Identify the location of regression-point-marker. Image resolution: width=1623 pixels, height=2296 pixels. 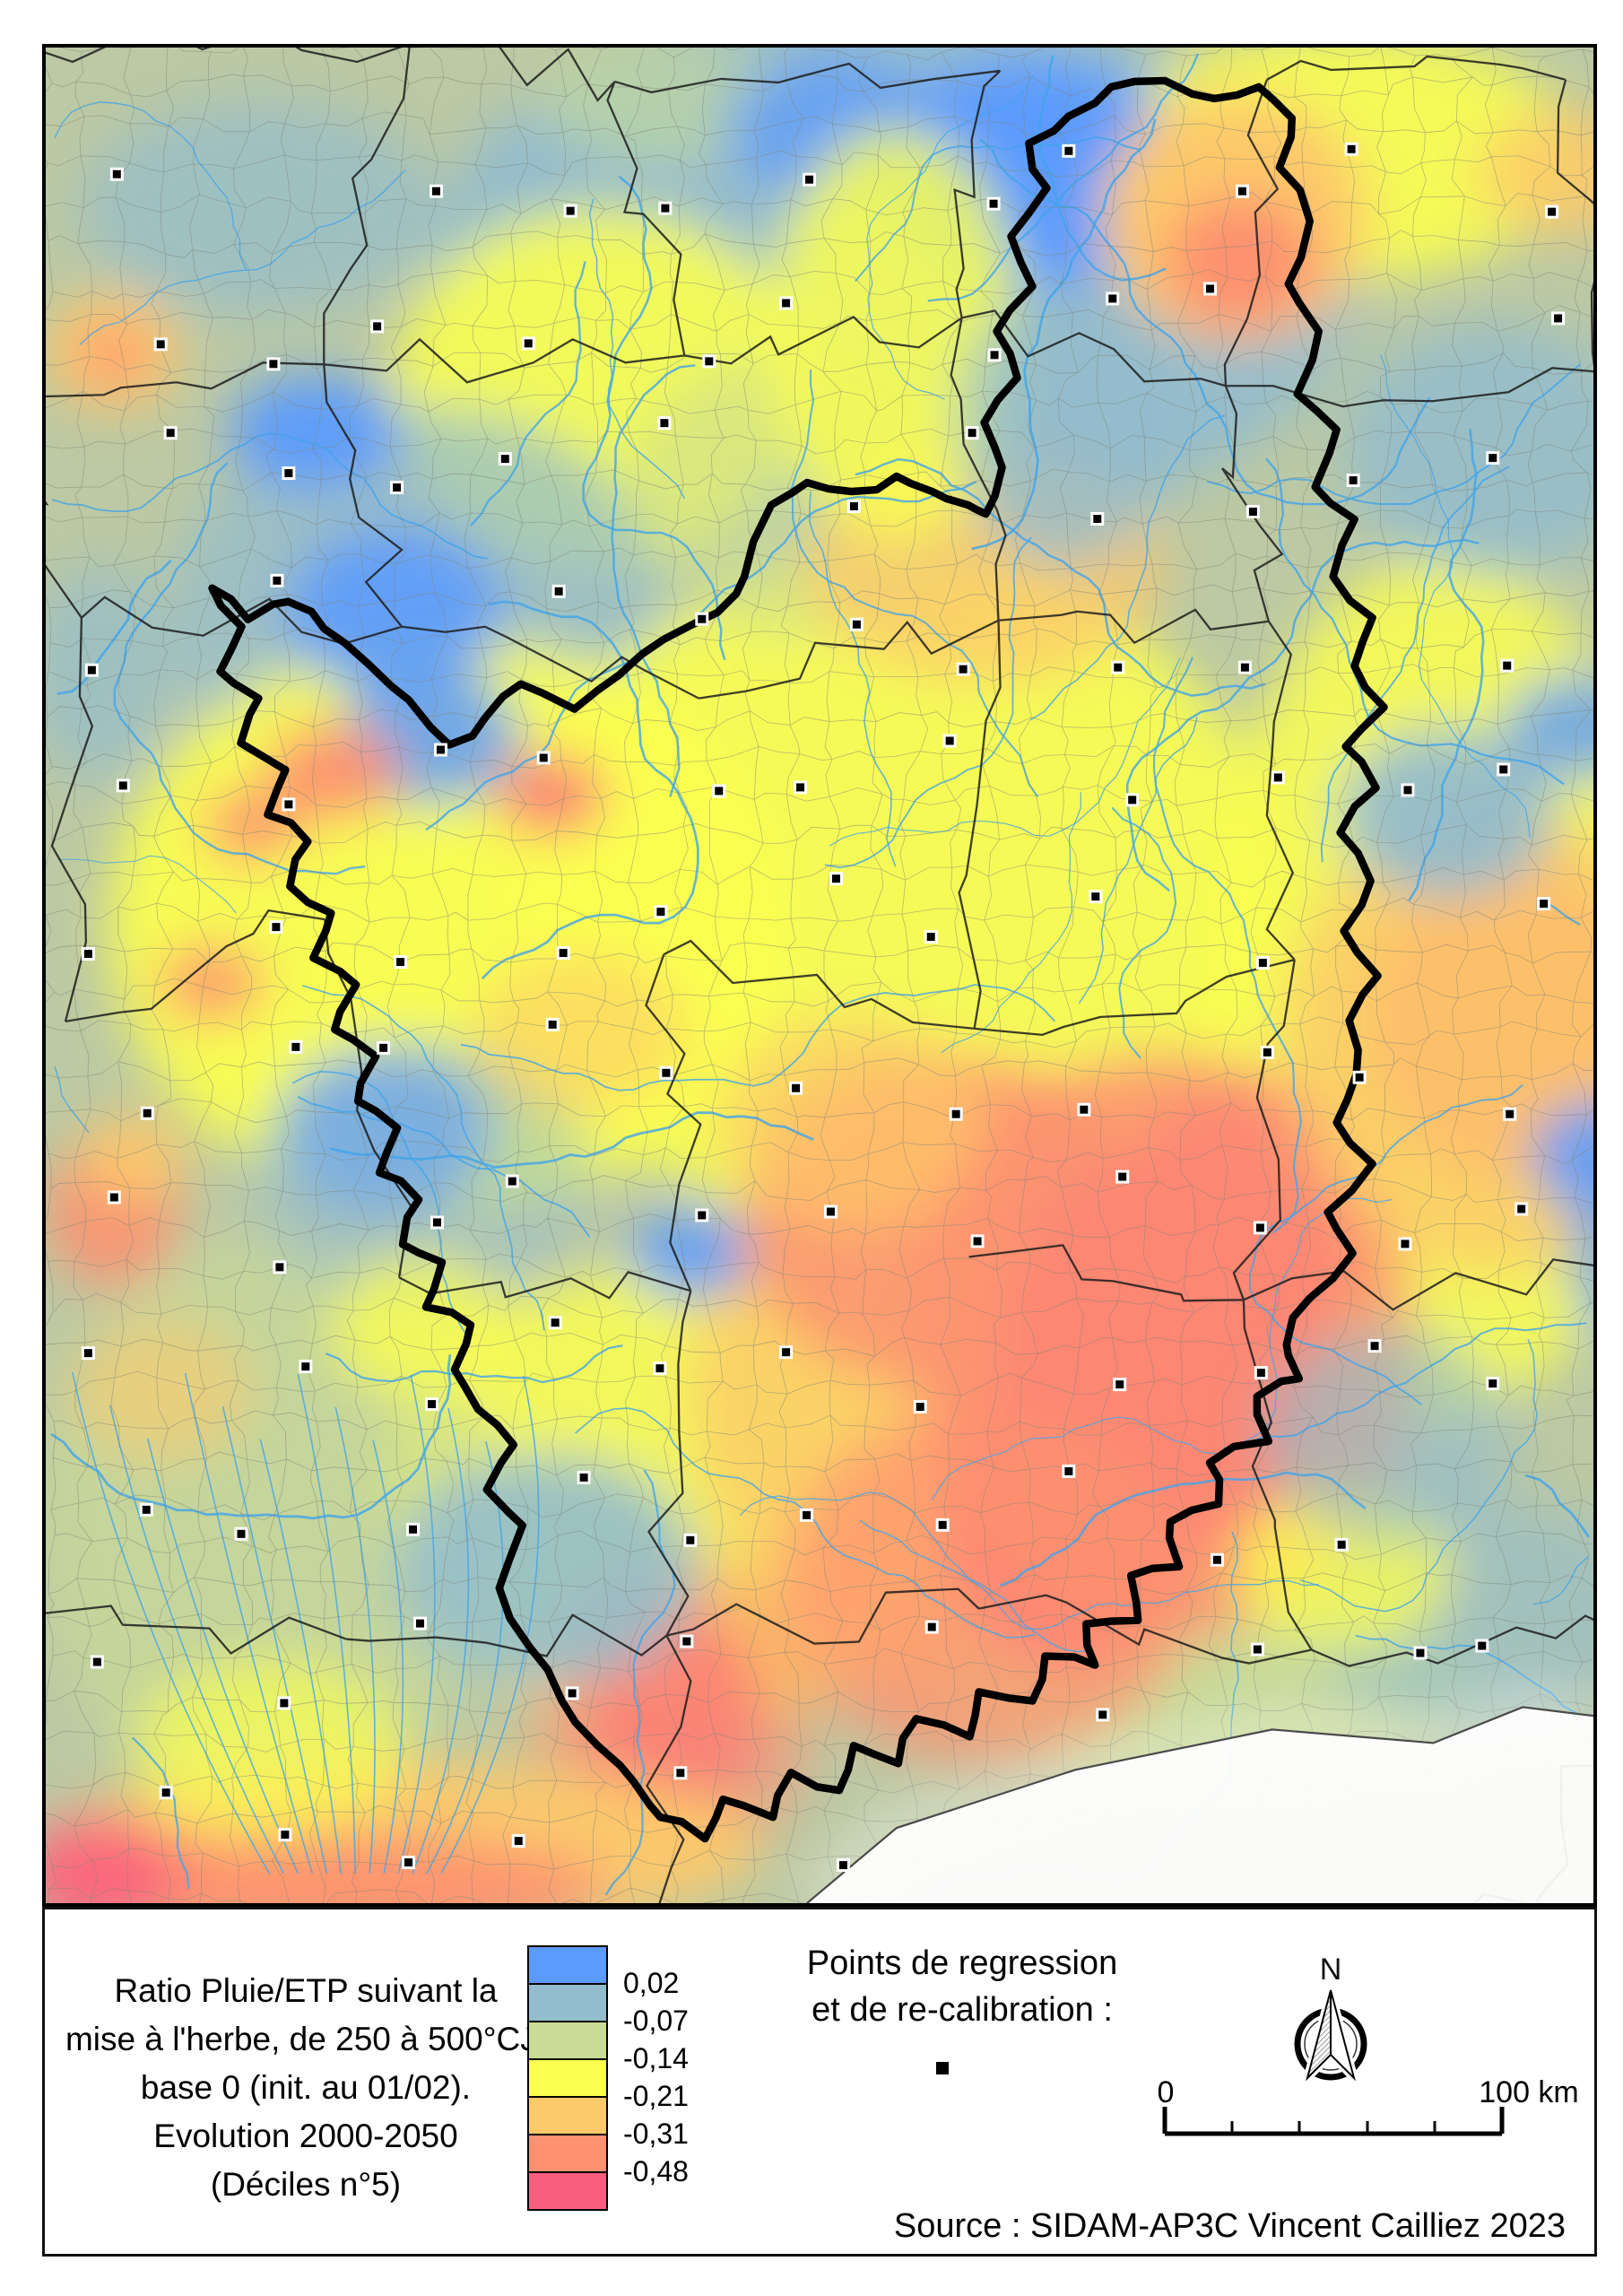
(942, 2068).